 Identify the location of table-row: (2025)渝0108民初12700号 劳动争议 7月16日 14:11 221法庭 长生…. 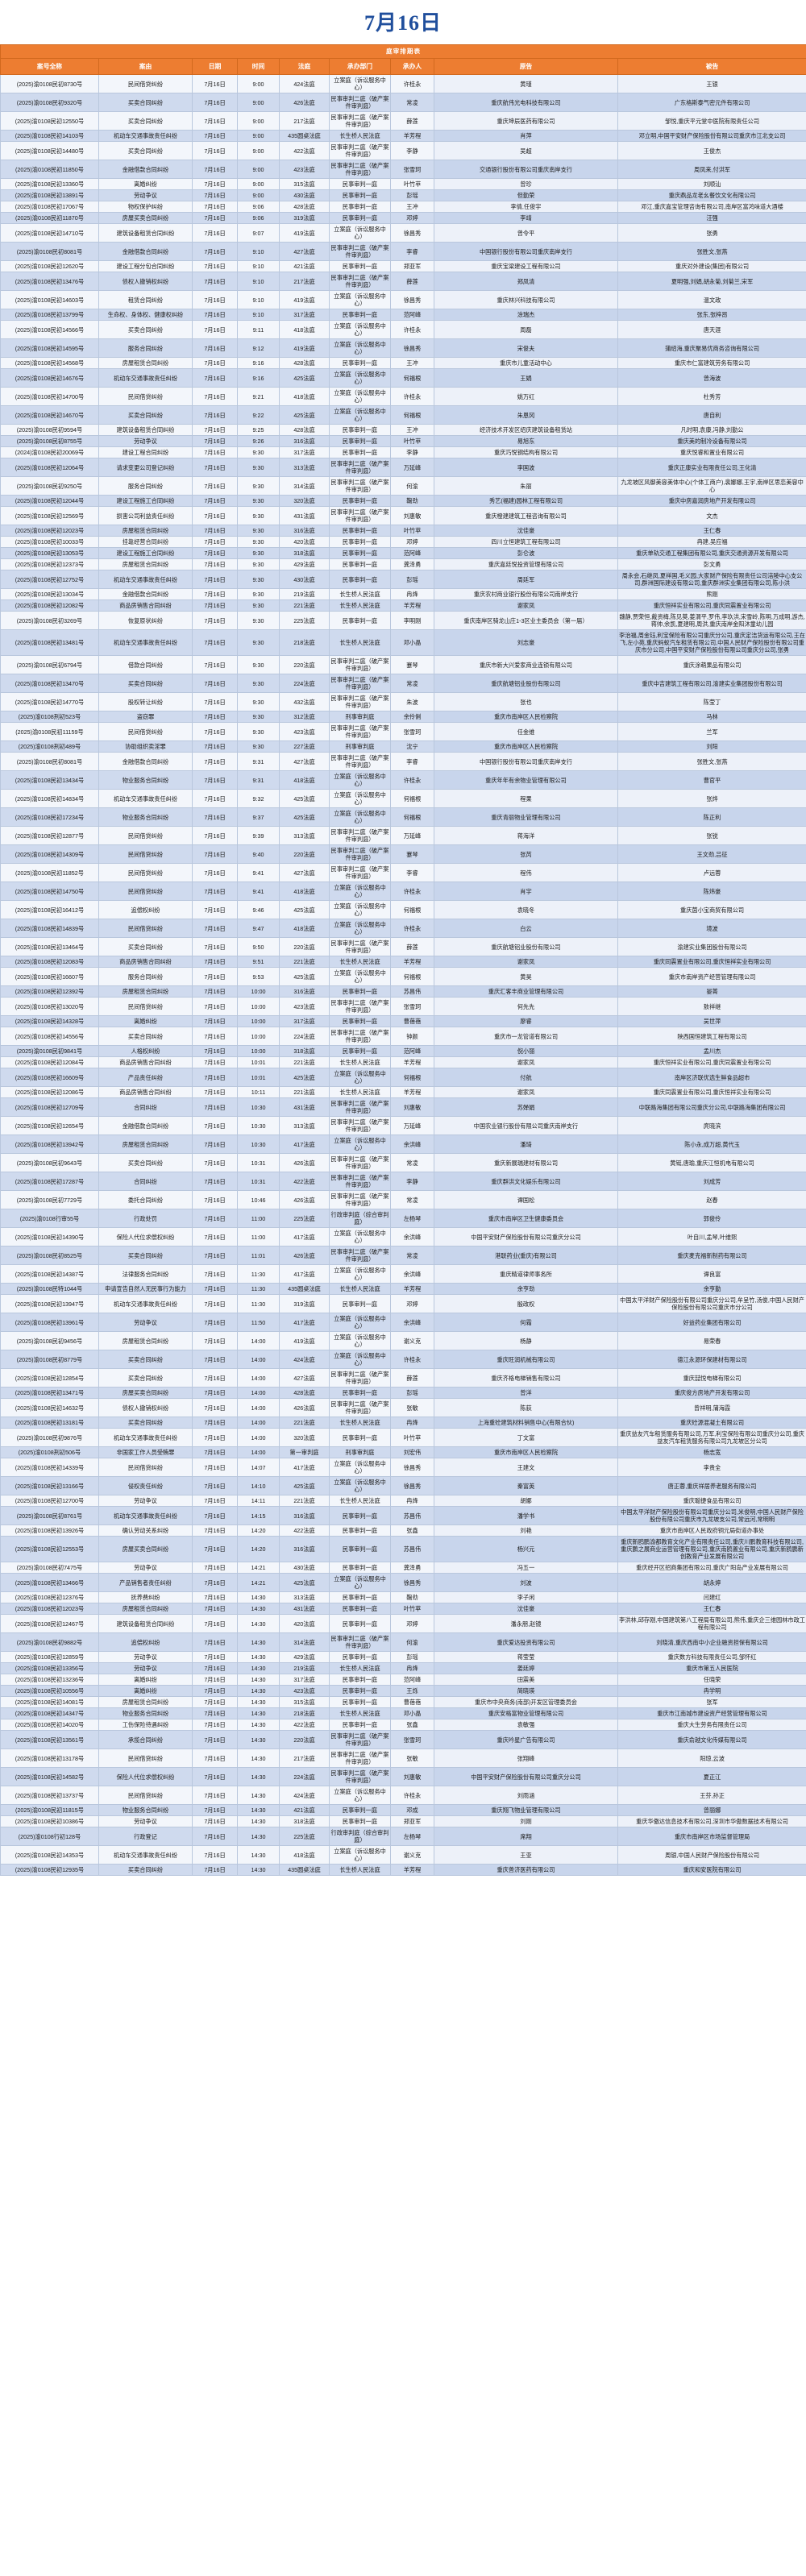
(403, 1501).